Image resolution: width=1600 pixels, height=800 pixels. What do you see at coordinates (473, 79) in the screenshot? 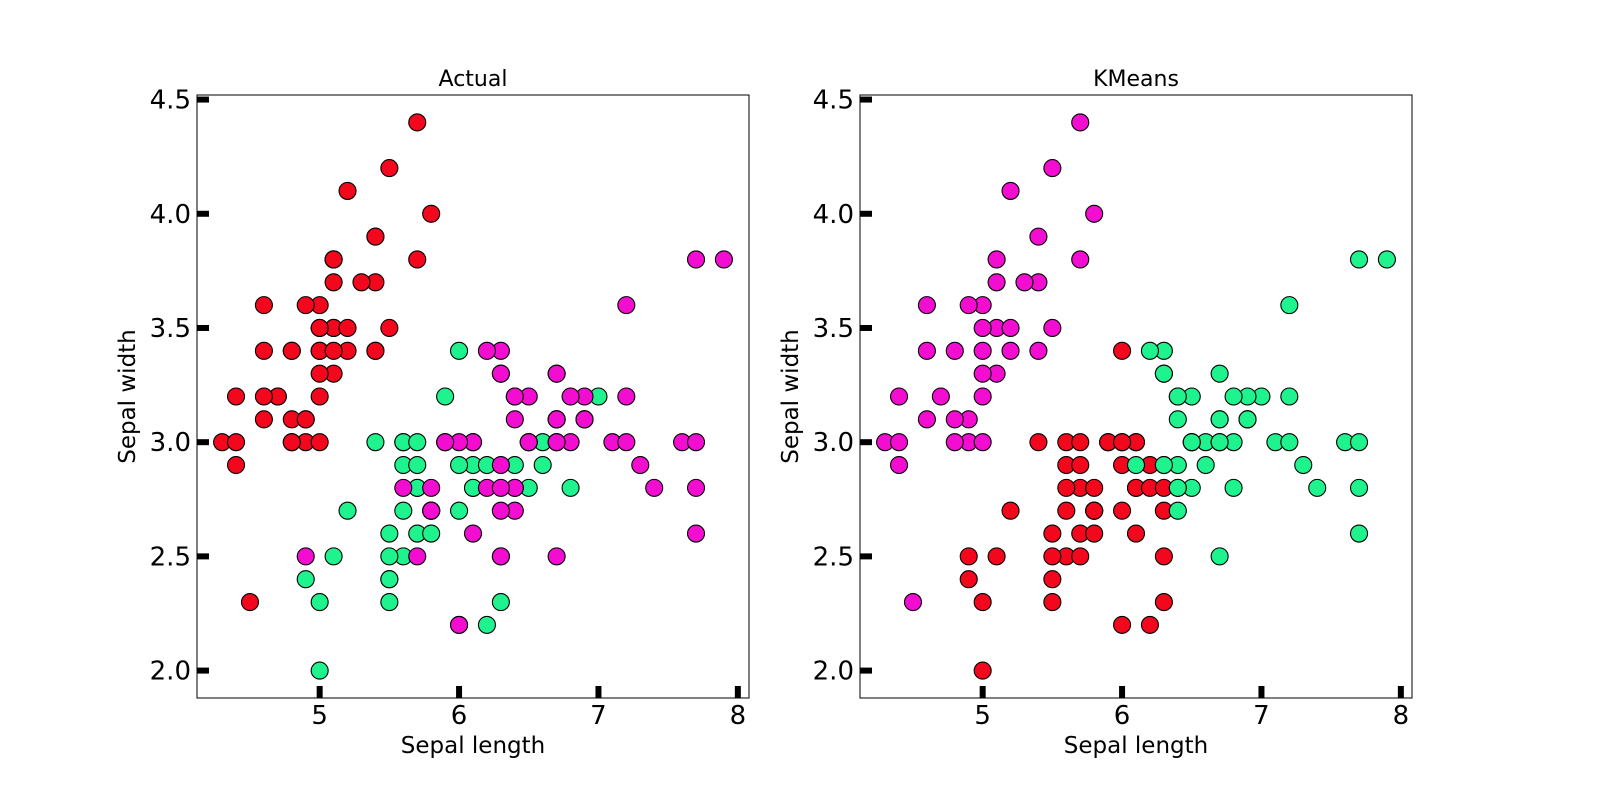
I see `panel-title: Actual` at bounding box center [473, 79].